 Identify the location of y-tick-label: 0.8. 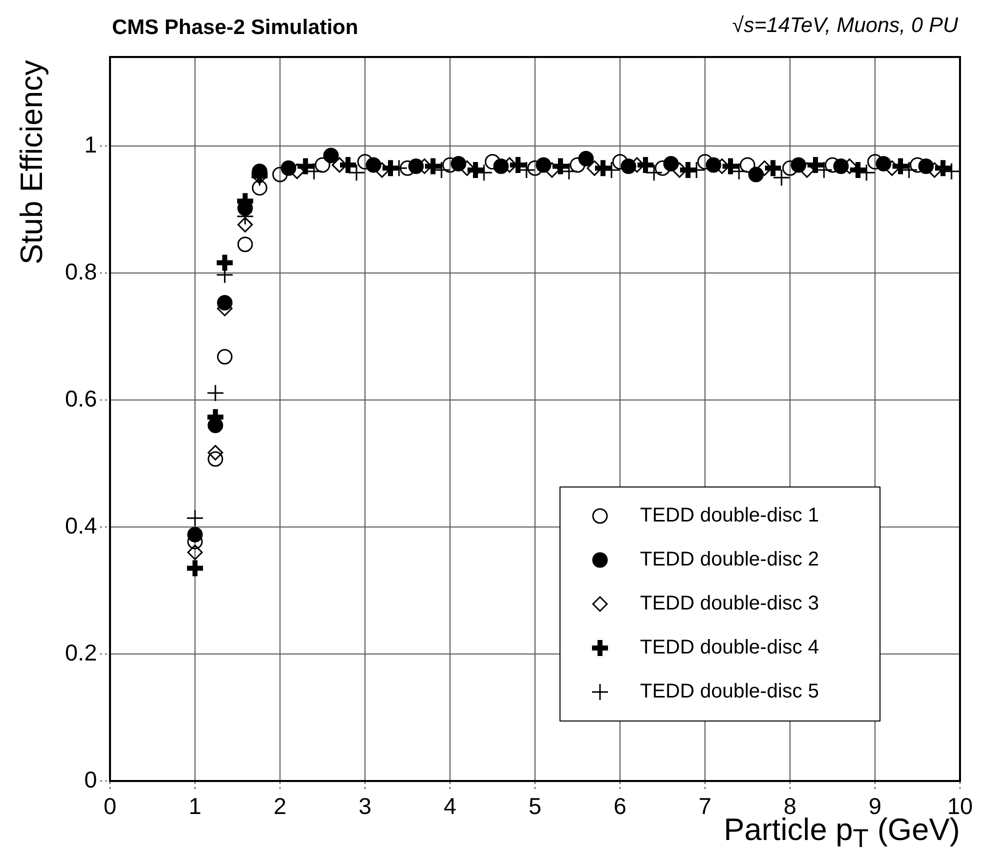
(81, 271).